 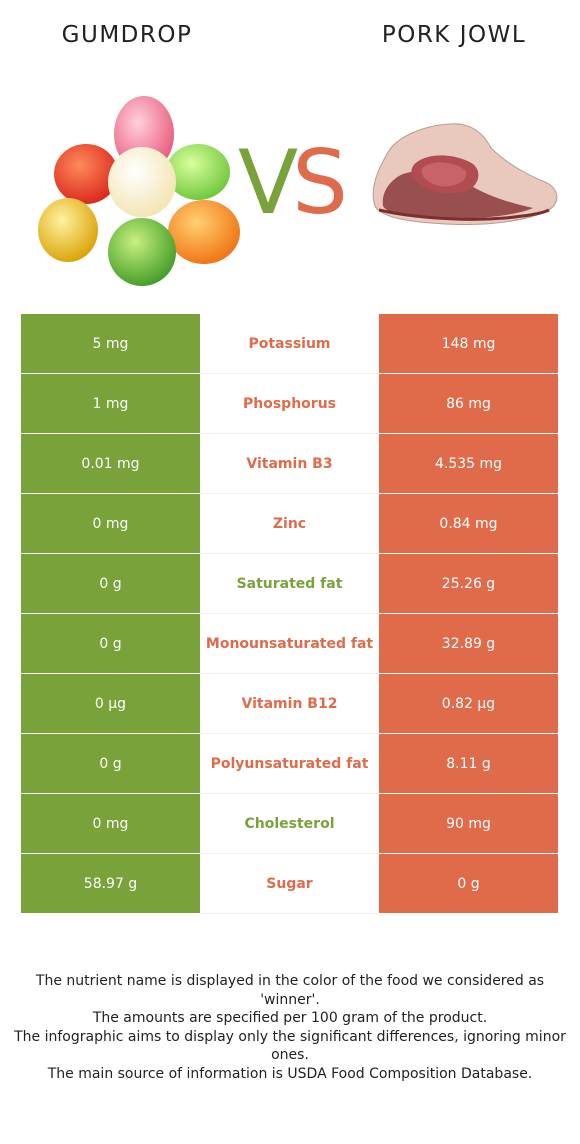 I want to click on nutrient-name: Saturated fat, so click(x=289, y=583).